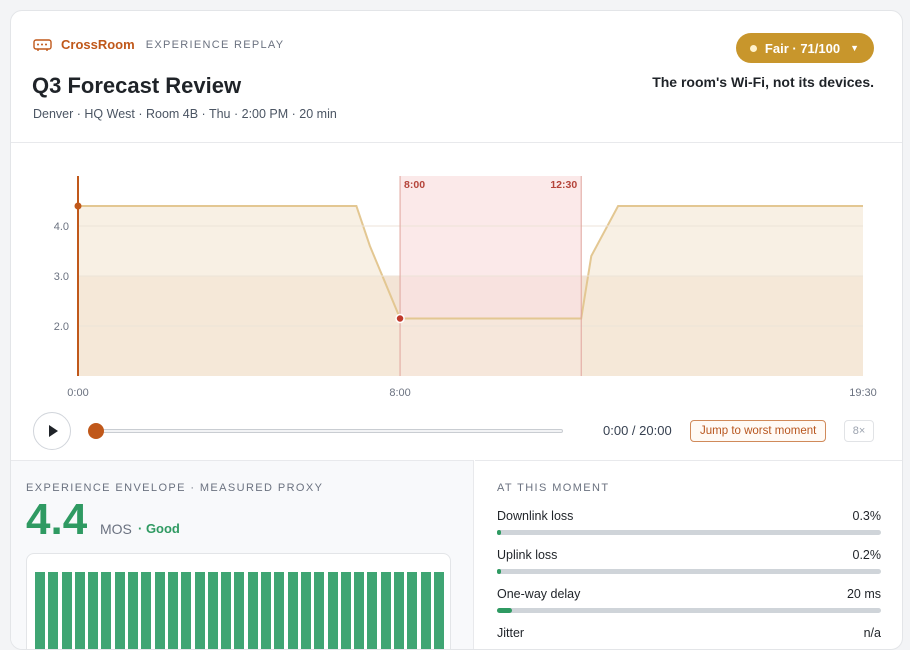 The height and width of the screenshot is (650, 910). I want to click on worst-point-marker, so click(400, 318).